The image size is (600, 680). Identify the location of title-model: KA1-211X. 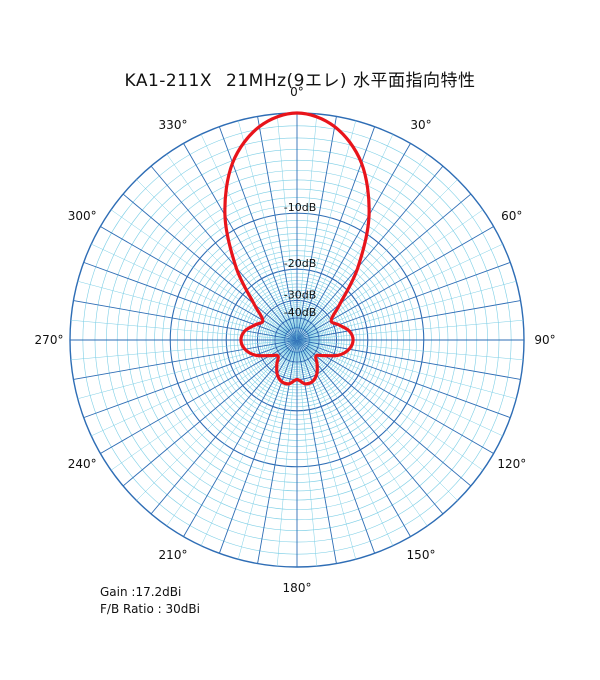
(168, 81).